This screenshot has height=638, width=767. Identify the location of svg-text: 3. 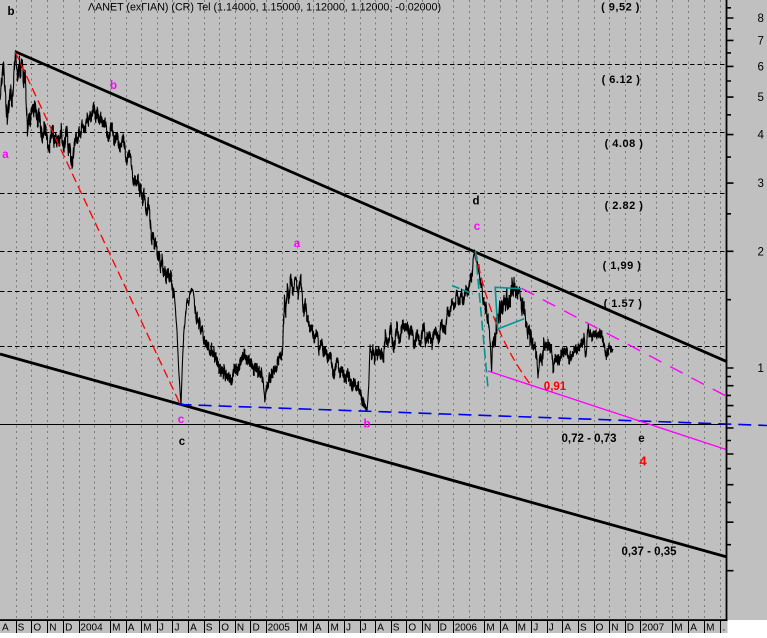
(761, 184).